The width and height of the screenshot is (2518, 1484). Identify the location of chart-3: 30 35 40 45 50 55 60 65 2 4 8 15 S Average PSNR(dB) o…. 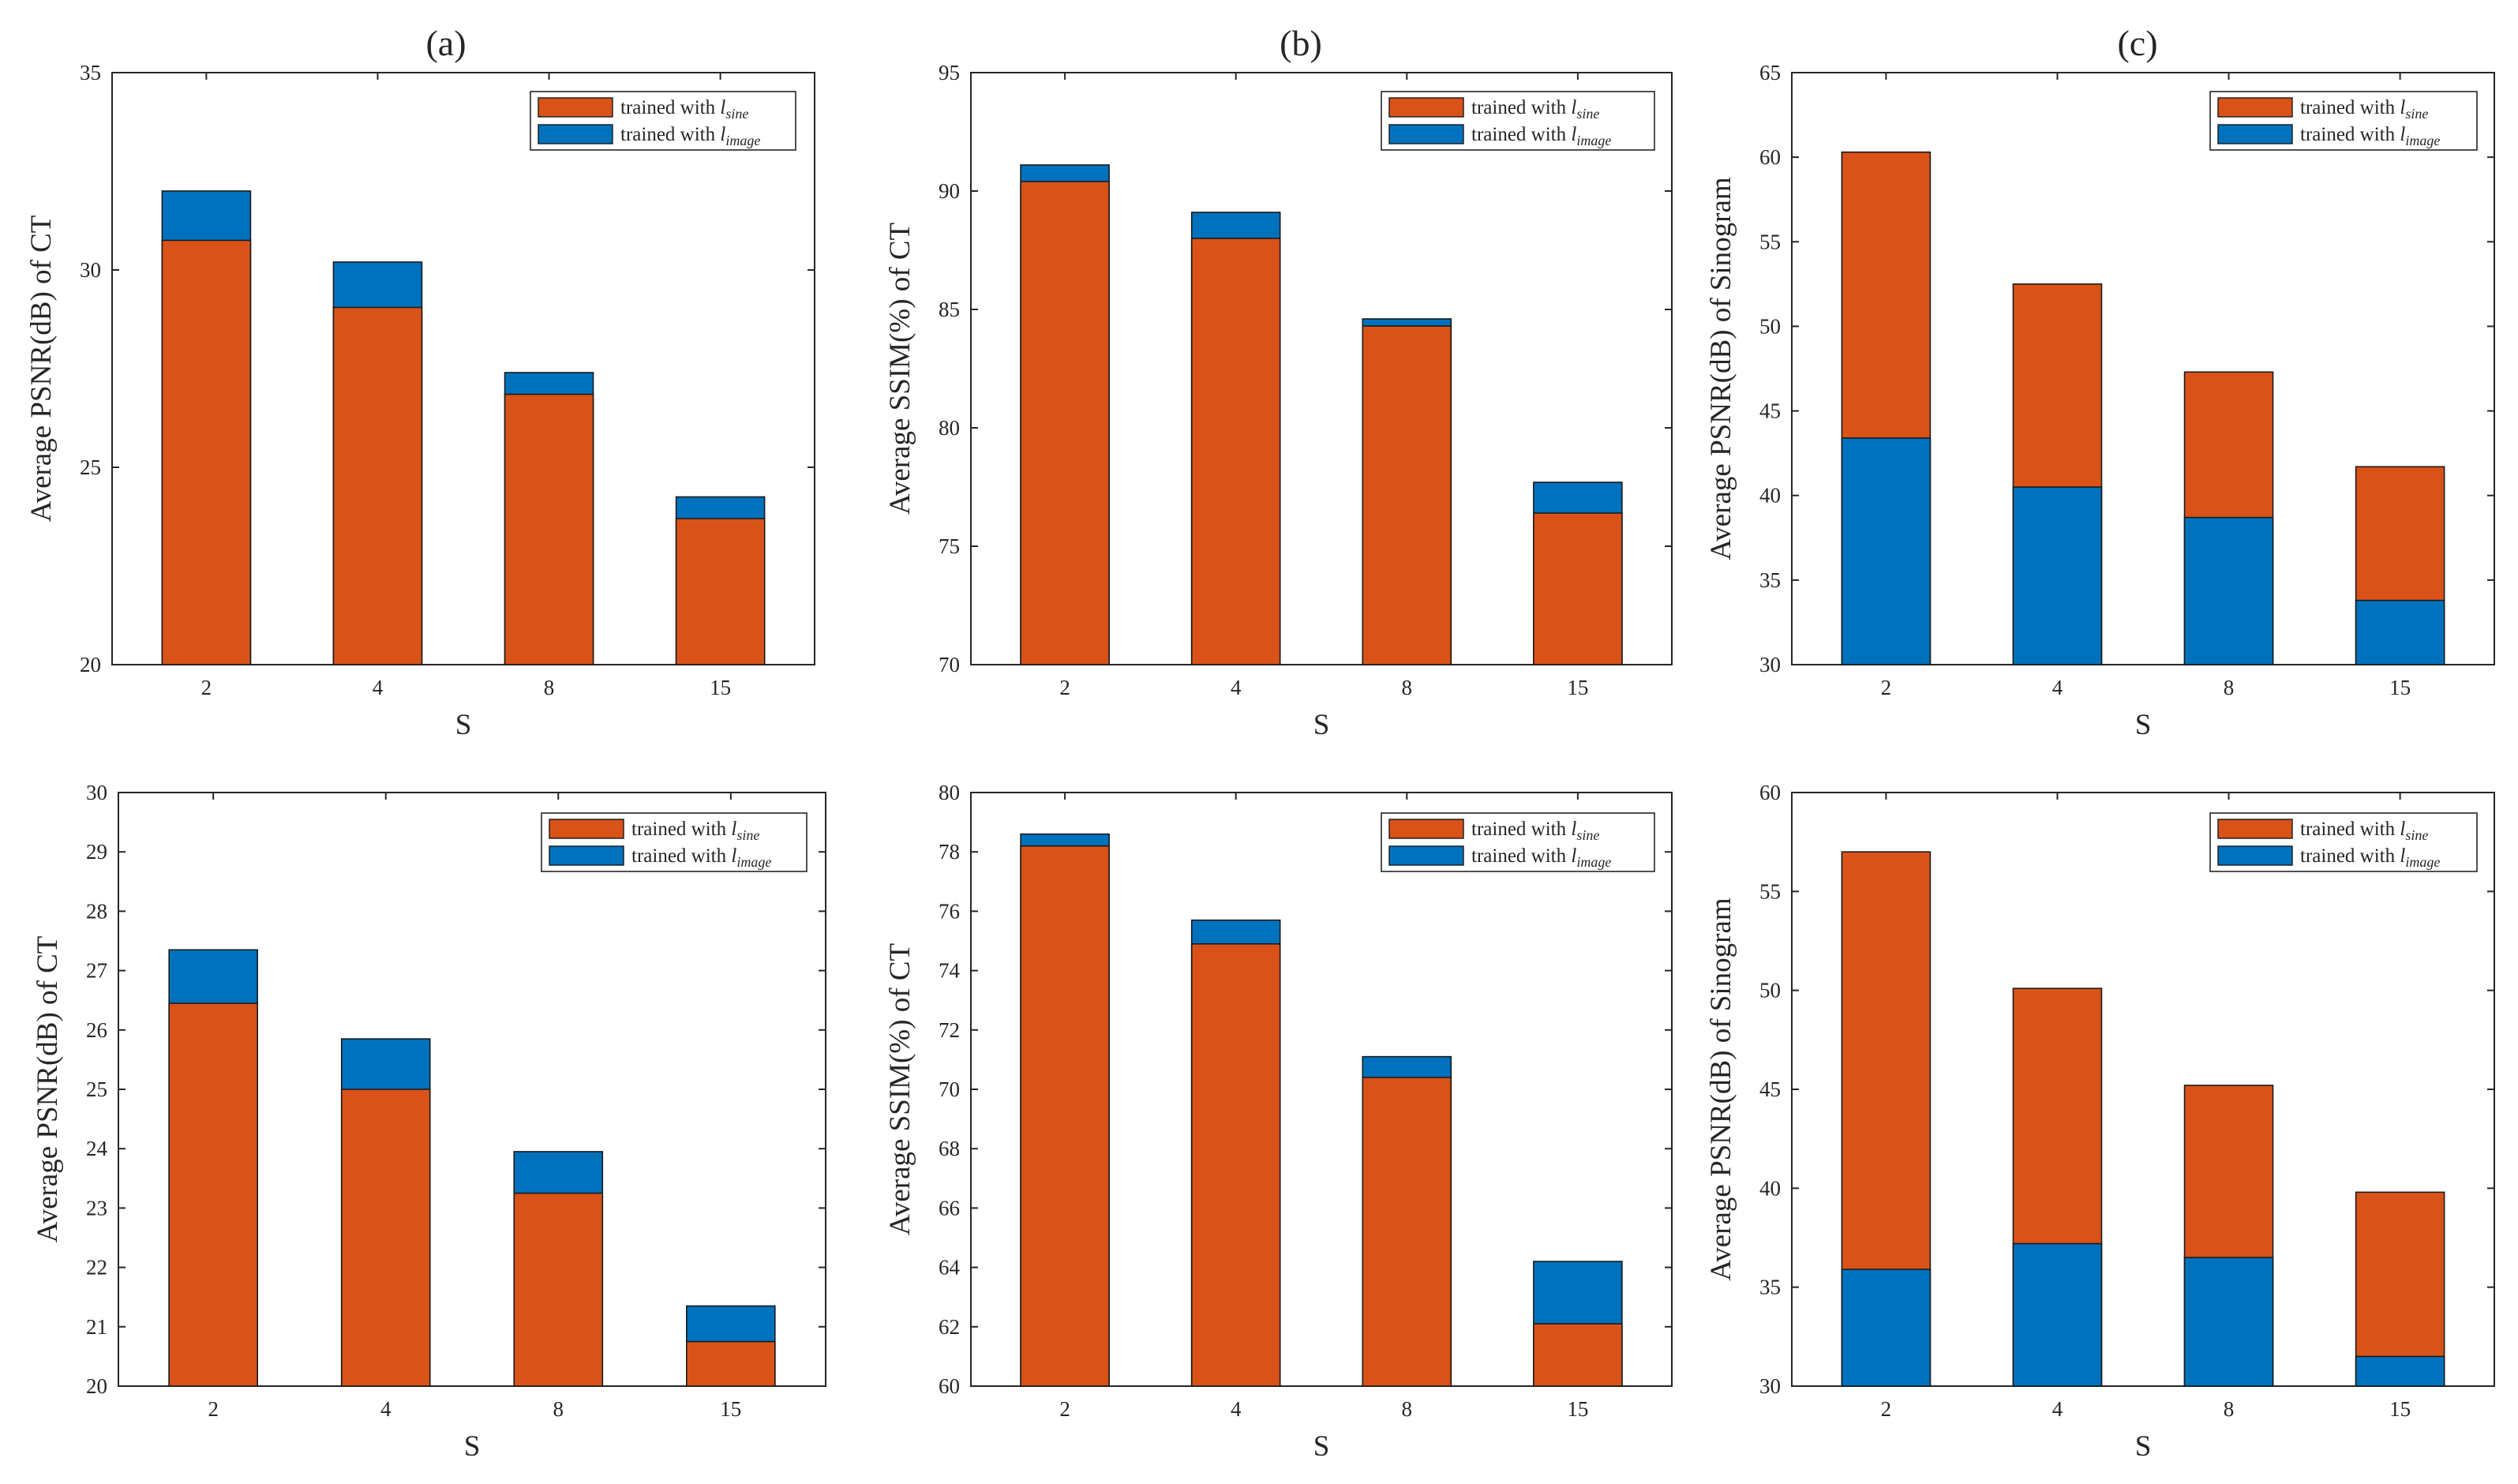
(2100, 401).